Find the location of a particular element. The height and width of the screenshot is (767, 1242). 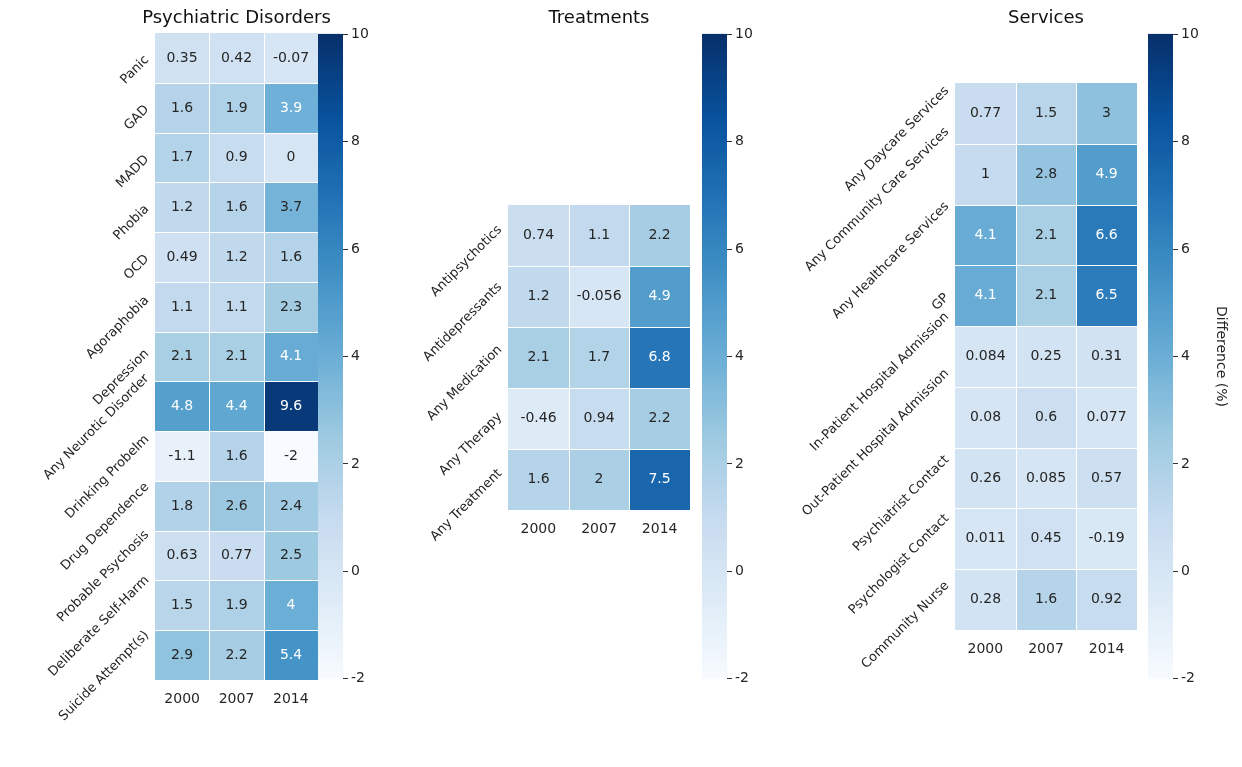

data-label: 4 is located at coordinates (291, 603).